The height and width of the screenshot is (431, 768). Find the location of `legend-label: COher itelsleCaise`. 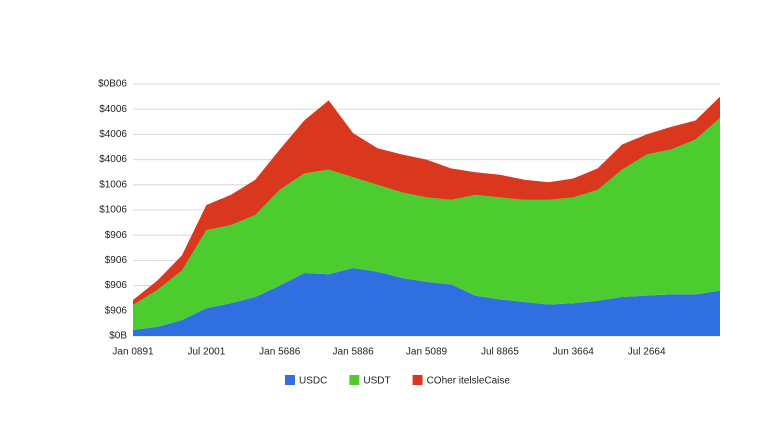

legend-label: COher itelsleCaise is located at coordinates (469, 381).